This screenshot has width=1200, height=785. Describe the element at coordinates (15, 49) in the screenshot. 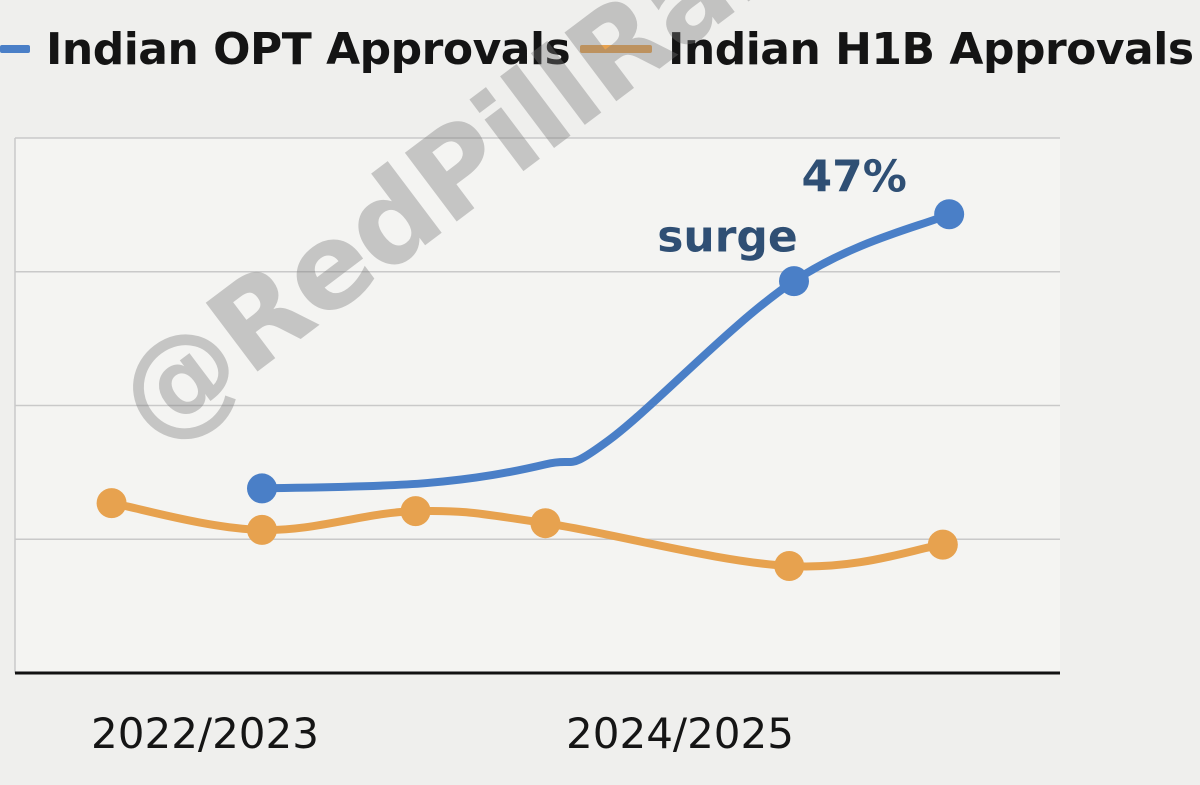

I see `legend-swatch-opt` at that location.